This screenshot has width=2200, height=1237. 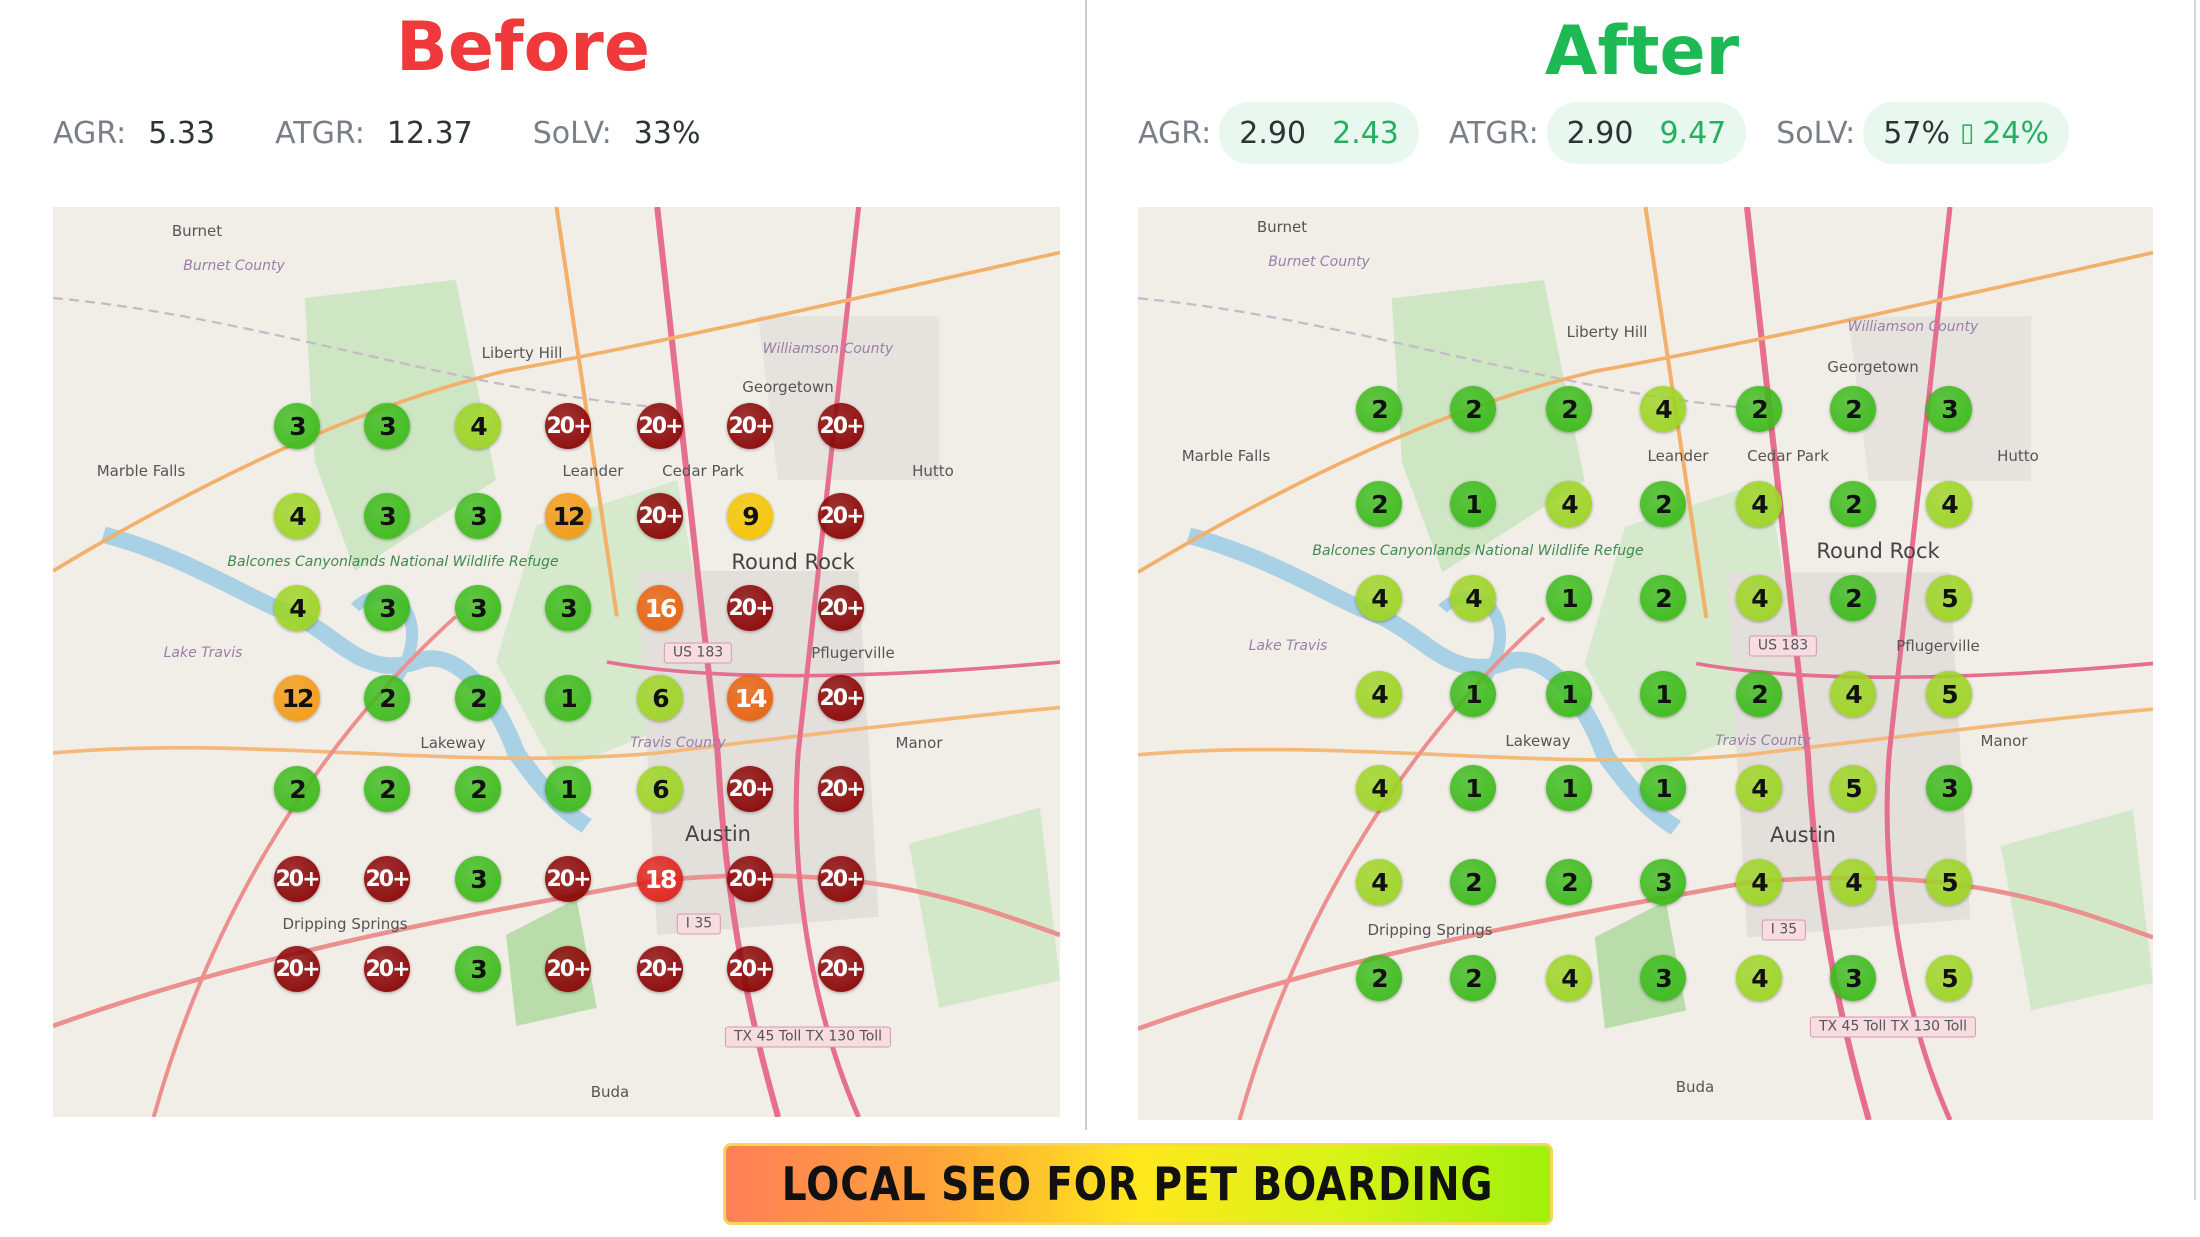 I want to click on rank-pin: 9, so click(x=750, y=516).